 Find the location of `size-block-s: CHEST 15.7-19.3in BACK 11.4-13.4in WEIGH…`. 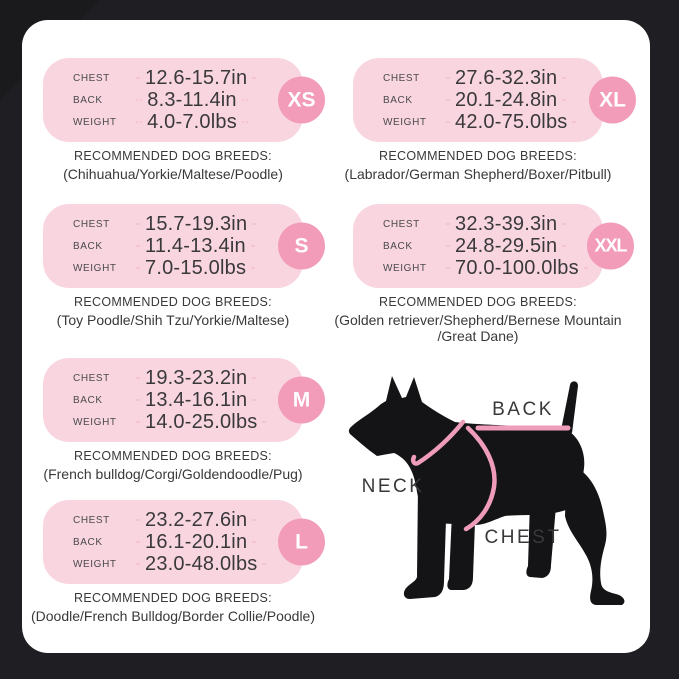

size-block-s: CHEST 15.7-19.3in BACK 11.4-13.4in WEIGH… is located at coordinates (184, 266).